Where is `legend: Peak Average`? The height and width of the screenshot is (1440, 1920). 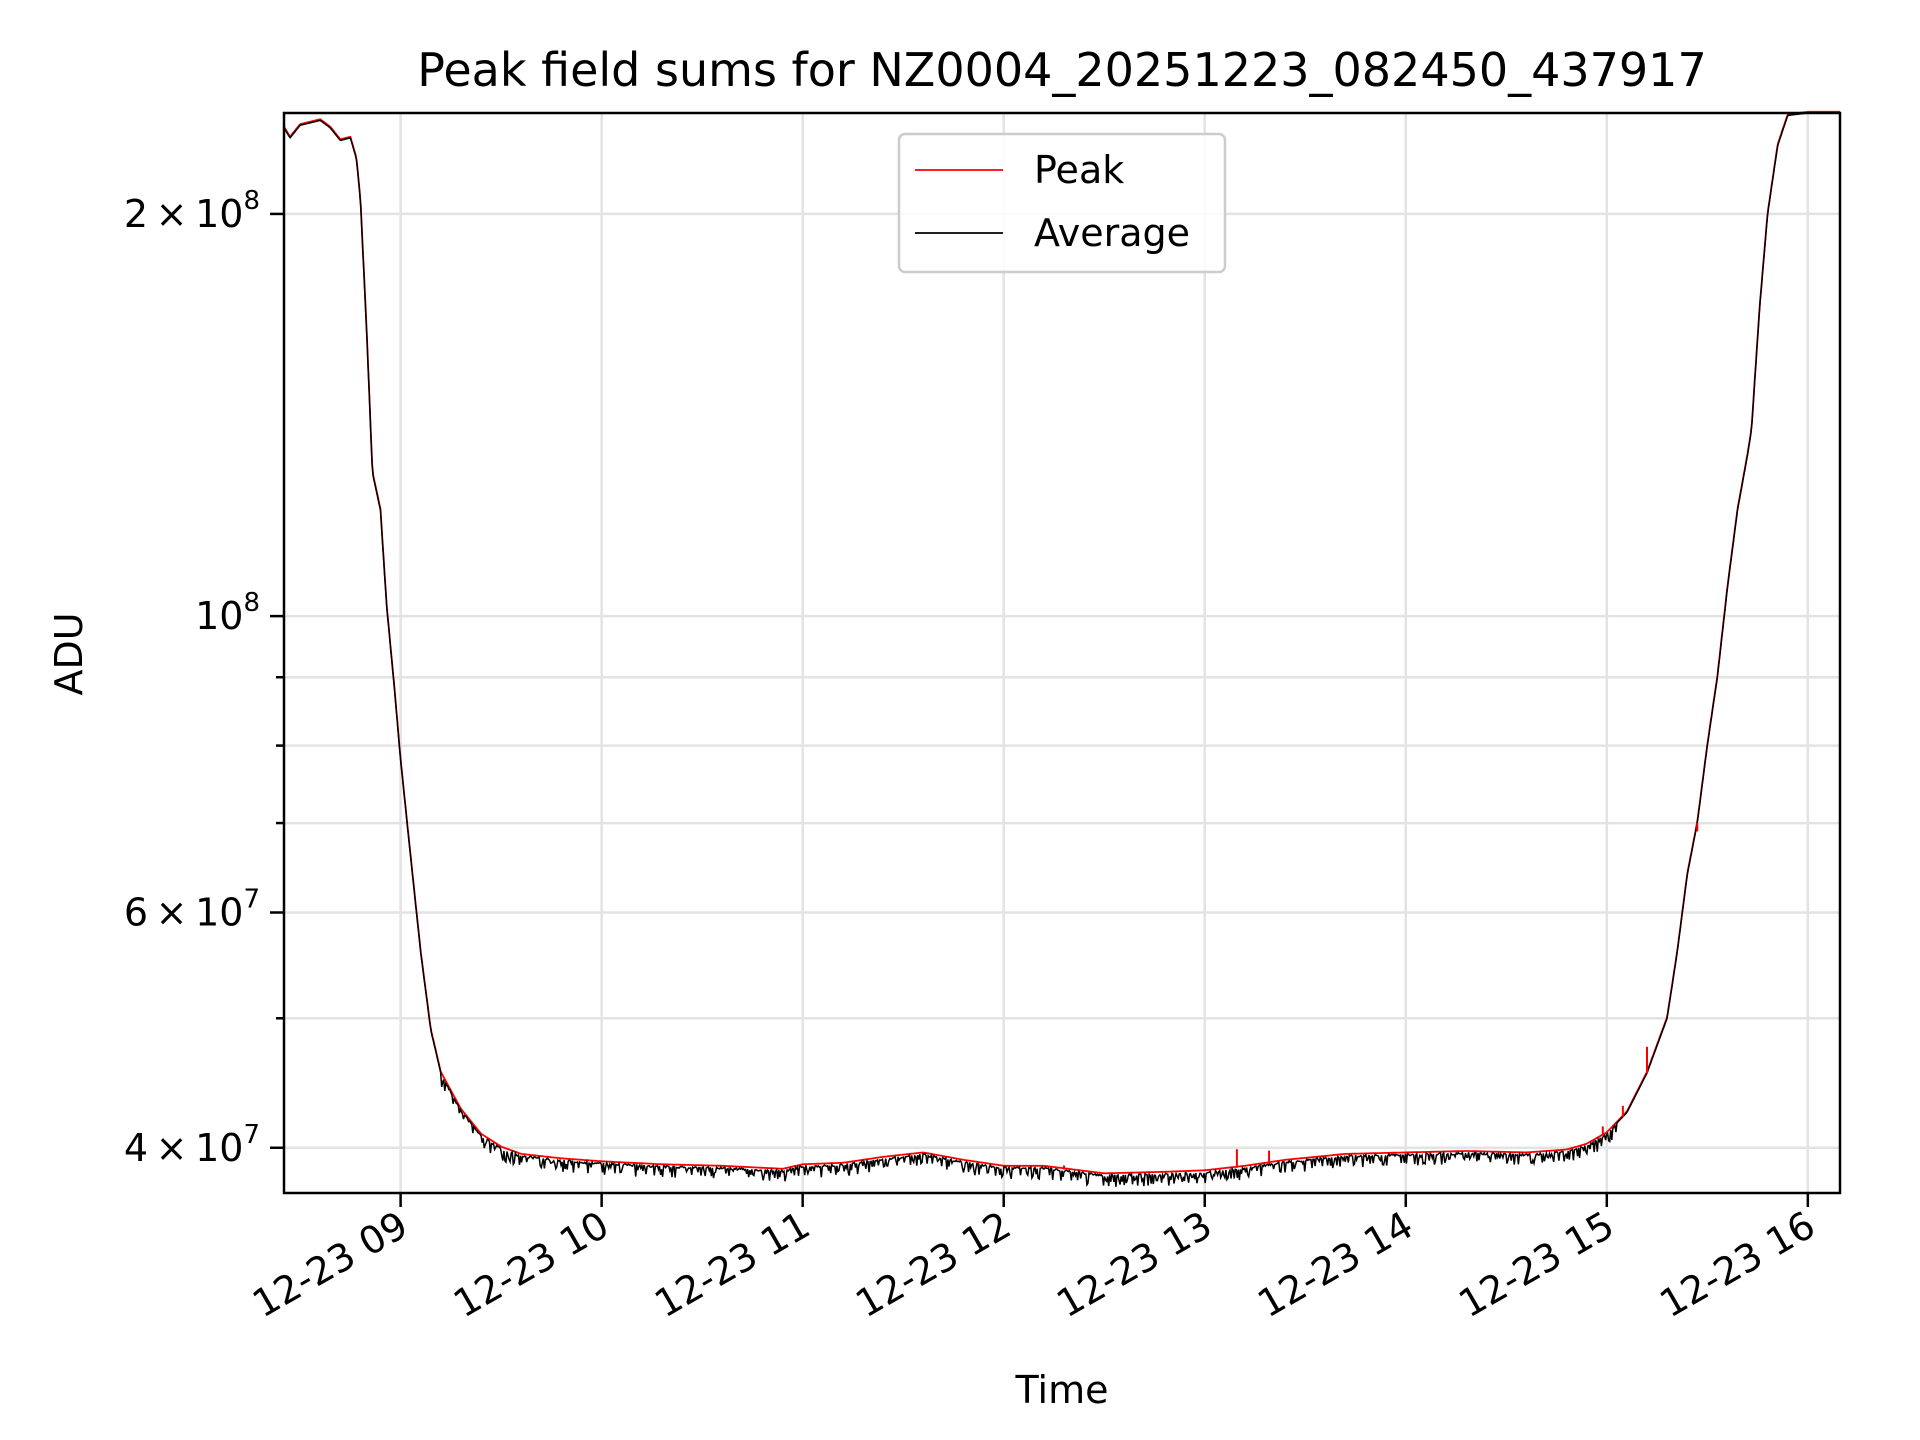
legend: Peak Average is located at coordinates (1062, 203).